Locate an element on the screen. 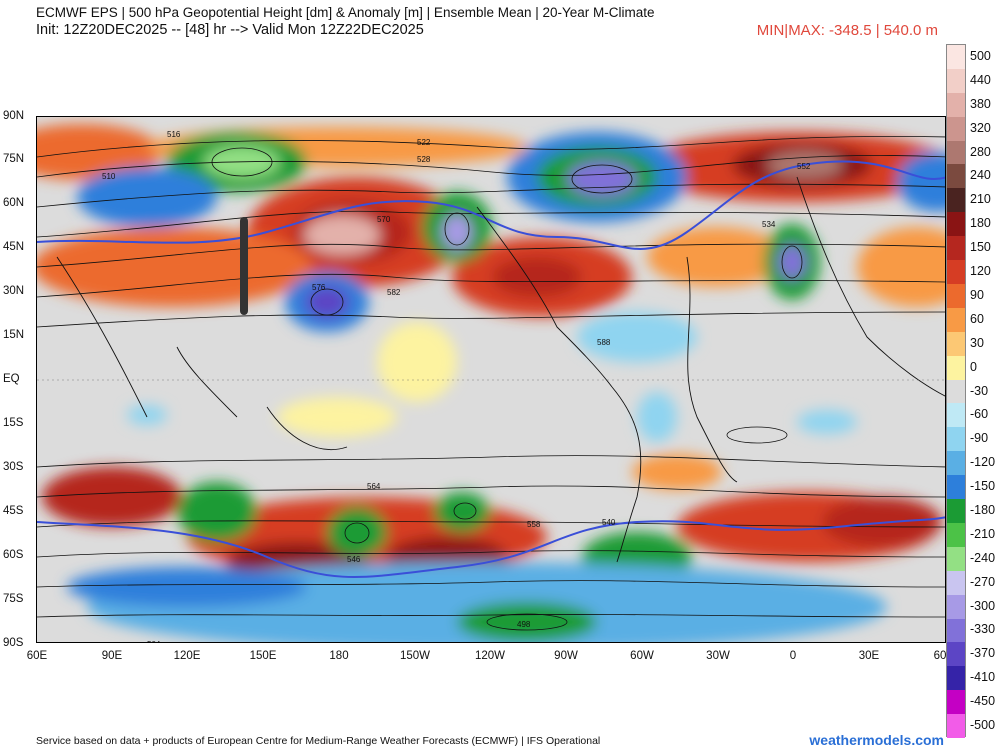 This screenshot has height=750, width=1000. lat-label: 45S is located at coordinates (13, 511).